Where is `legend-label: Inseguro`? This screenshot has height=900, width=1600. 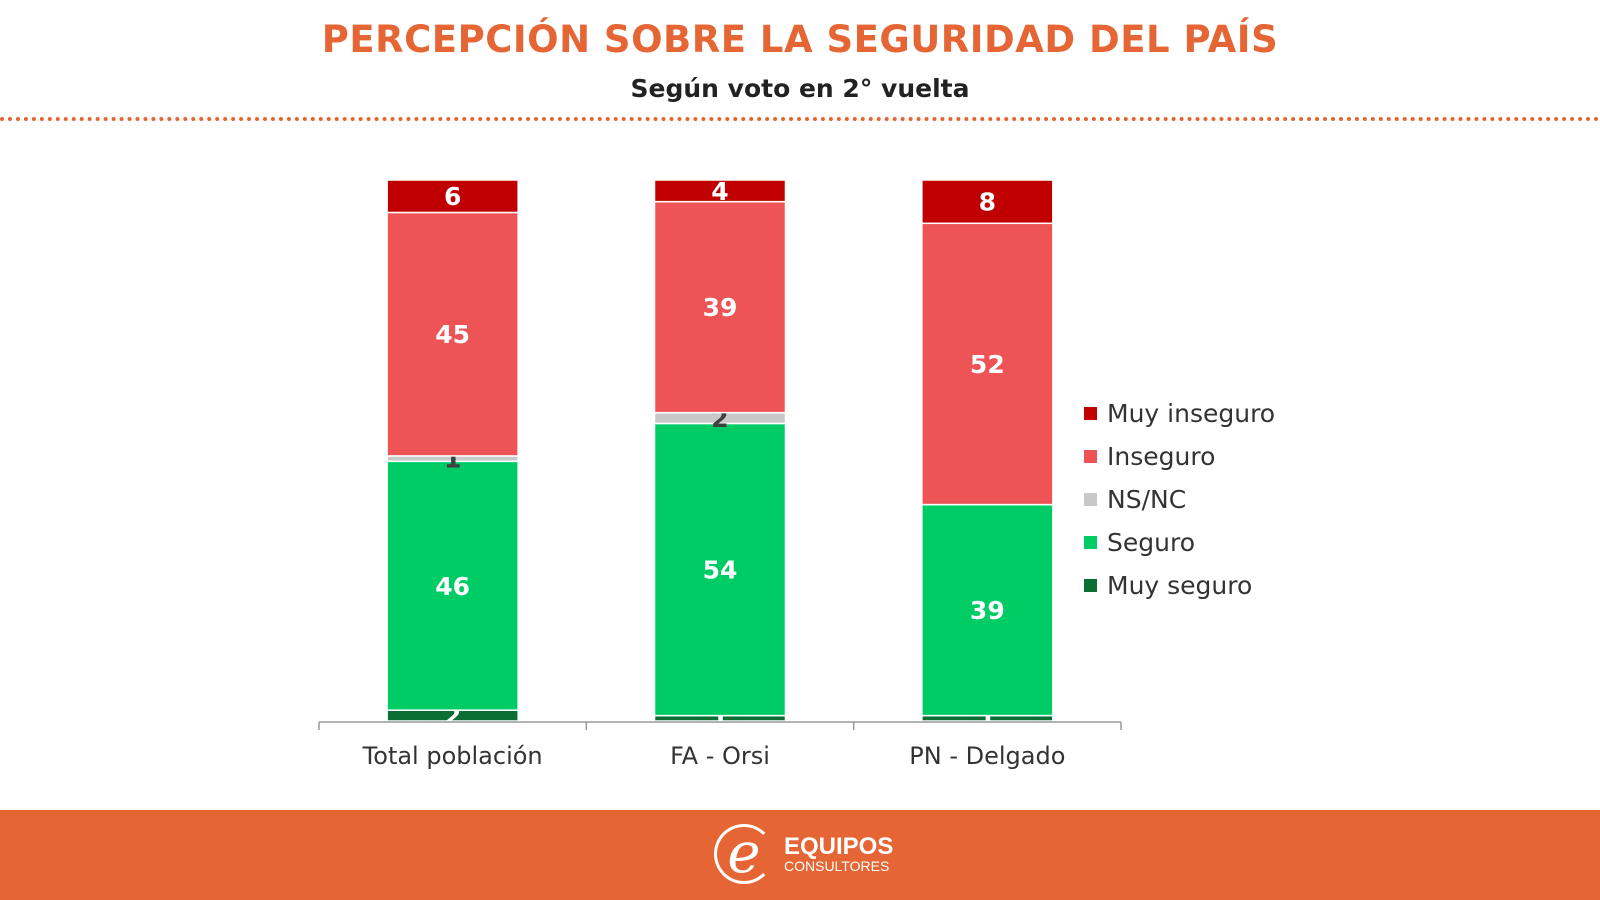 legend-label: Inseguro is located at coordinates (1161, 456).